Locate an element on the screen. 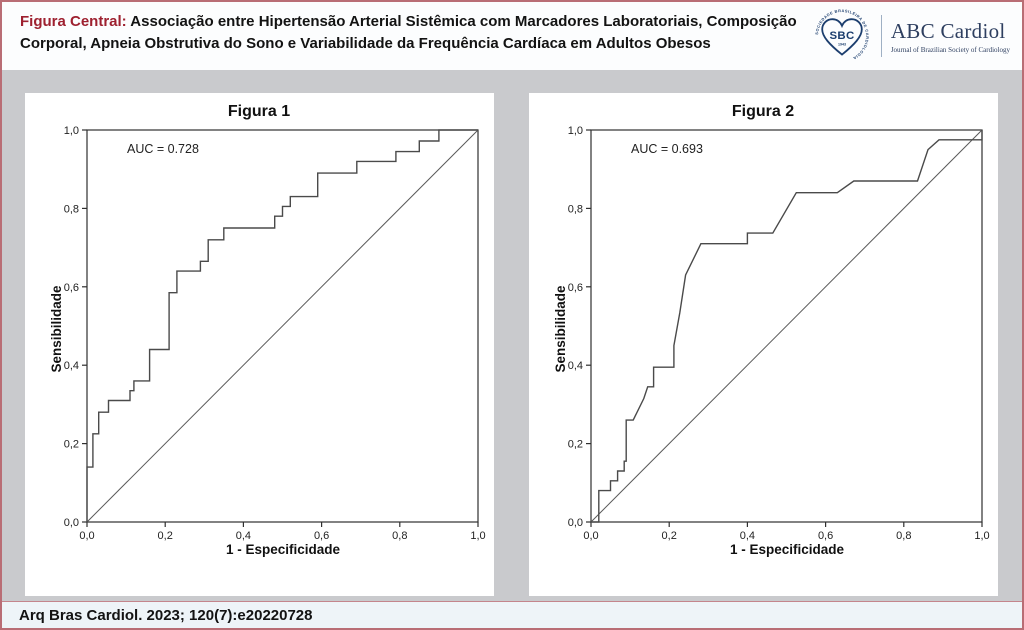  auc-annotation: AUC = 0.693 is located at coordinates (667, 149).